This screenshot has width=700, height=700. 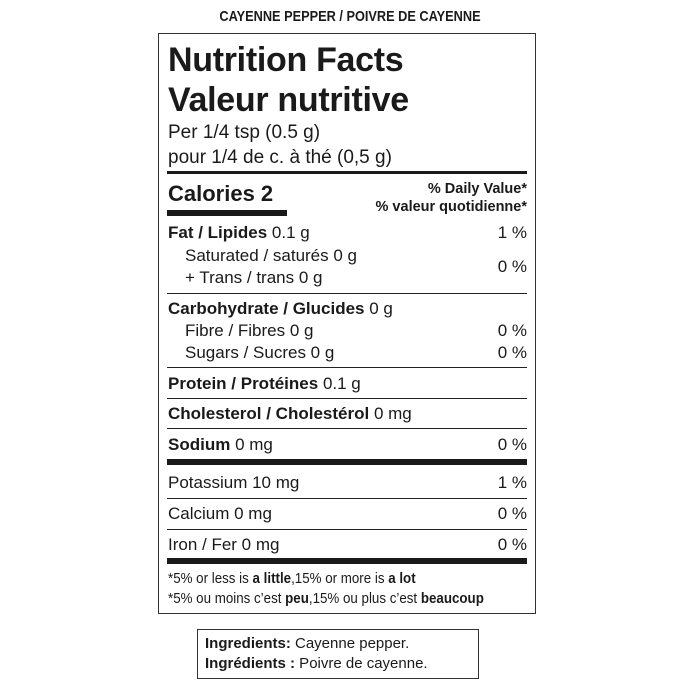 What do you see at coordinates (286, 60) in the screenshot?
I see `title-en: Nutrition Facts` at bounding box center [286, 60].